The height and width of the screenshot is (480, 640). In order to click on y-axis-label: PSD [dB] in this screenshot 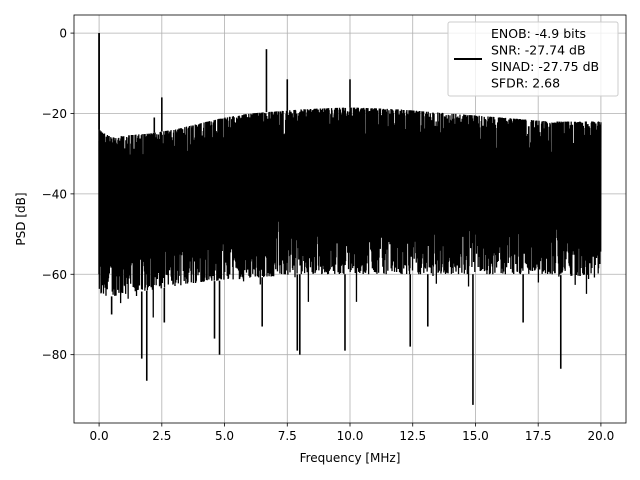, I will do `click(21, 218)`.